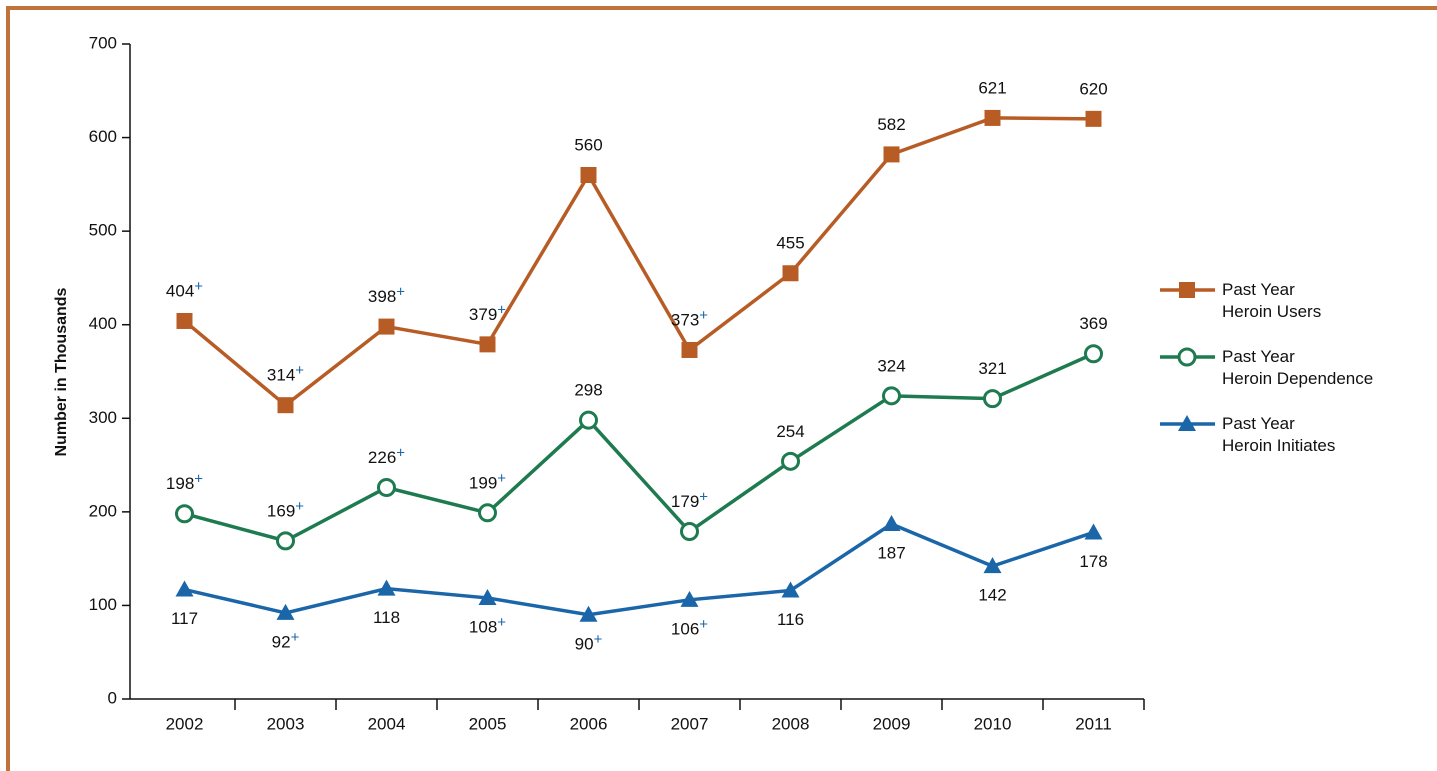 Image resolution: width=1437 pixels, height=771 pixels. Describe the element at coordinates (1298, 367) in the screenshot. I see `legend-label: Past Year Heroin Dependence` at that location.